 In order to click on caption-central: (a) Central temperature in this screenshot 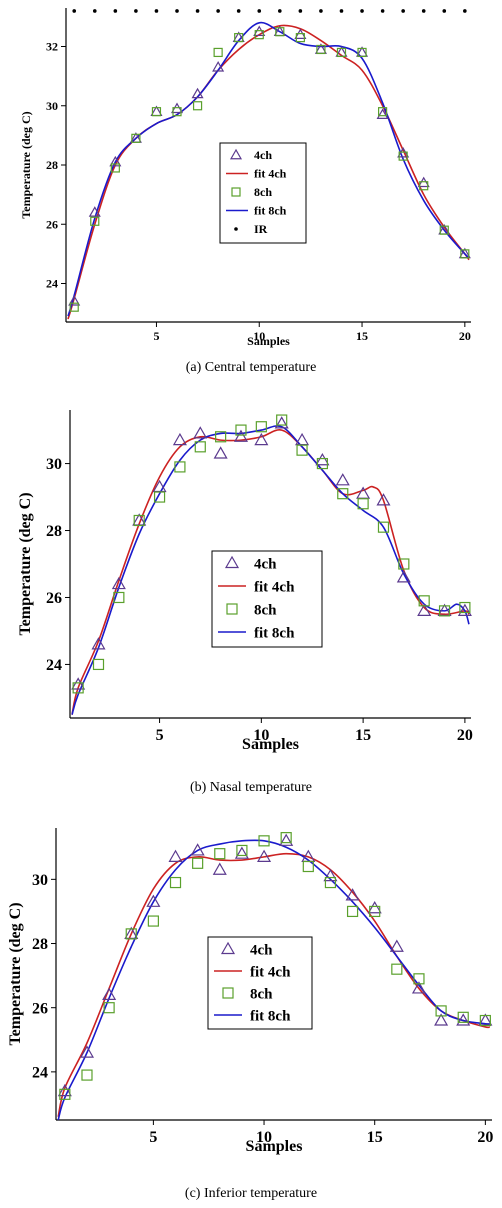, I will do `click(251, 367)`.